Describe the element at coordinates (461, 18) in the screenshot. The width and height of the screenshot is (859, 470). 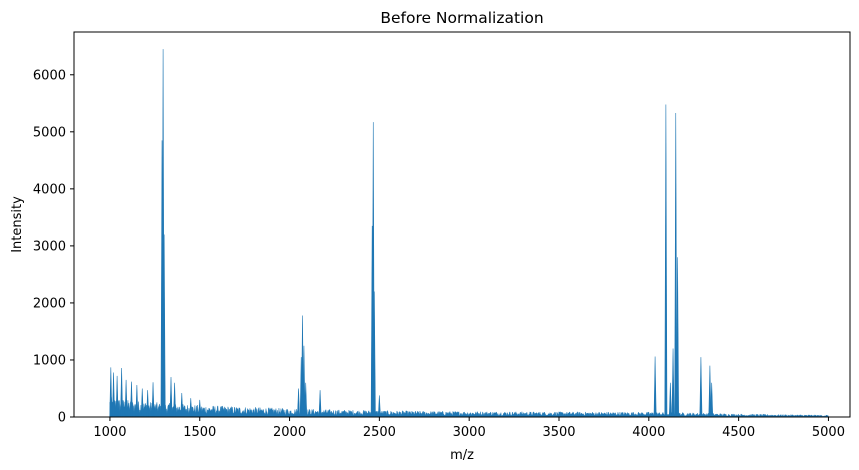
I see `chart-title: Before Normalization` at that location.